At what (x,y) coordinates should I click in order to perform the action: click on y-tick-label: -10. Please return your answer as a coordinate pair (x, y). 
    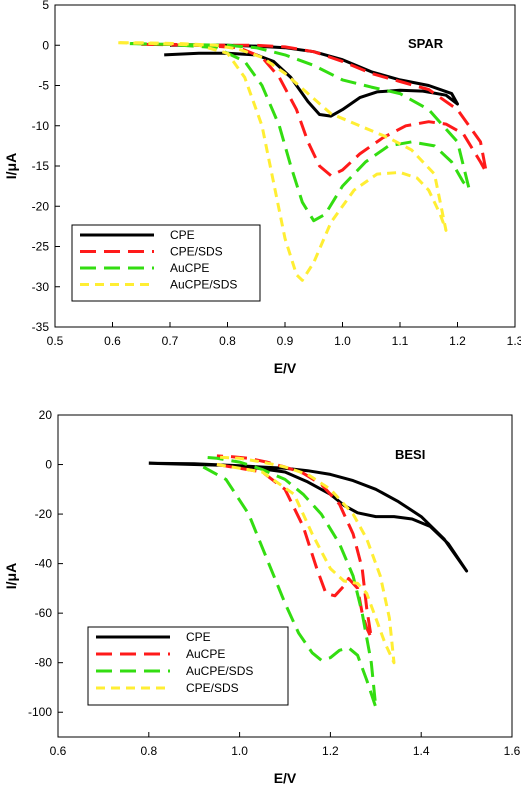
    Looking at the image, I should click on (41, 126).